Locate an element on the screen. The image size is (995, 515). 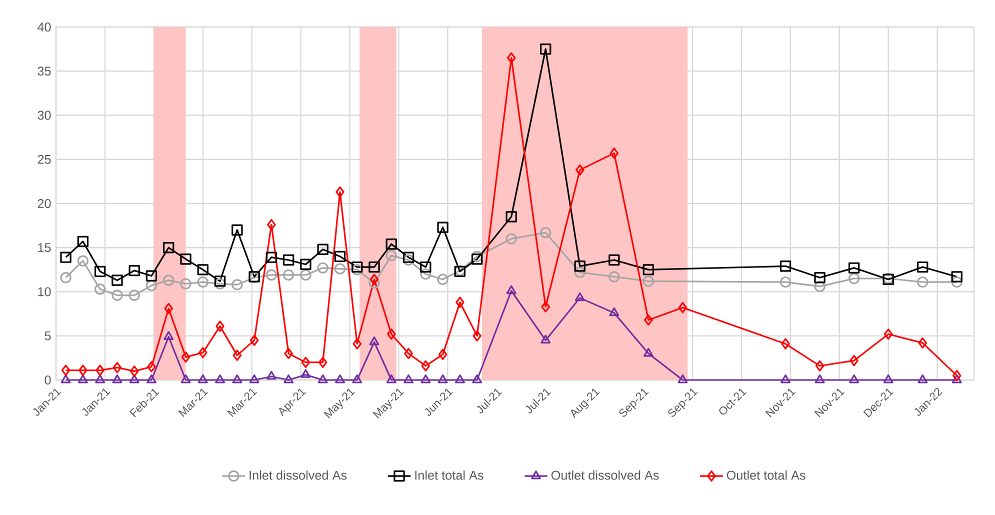
legend-label: Inlet total As is located at coordinates (449, 475).